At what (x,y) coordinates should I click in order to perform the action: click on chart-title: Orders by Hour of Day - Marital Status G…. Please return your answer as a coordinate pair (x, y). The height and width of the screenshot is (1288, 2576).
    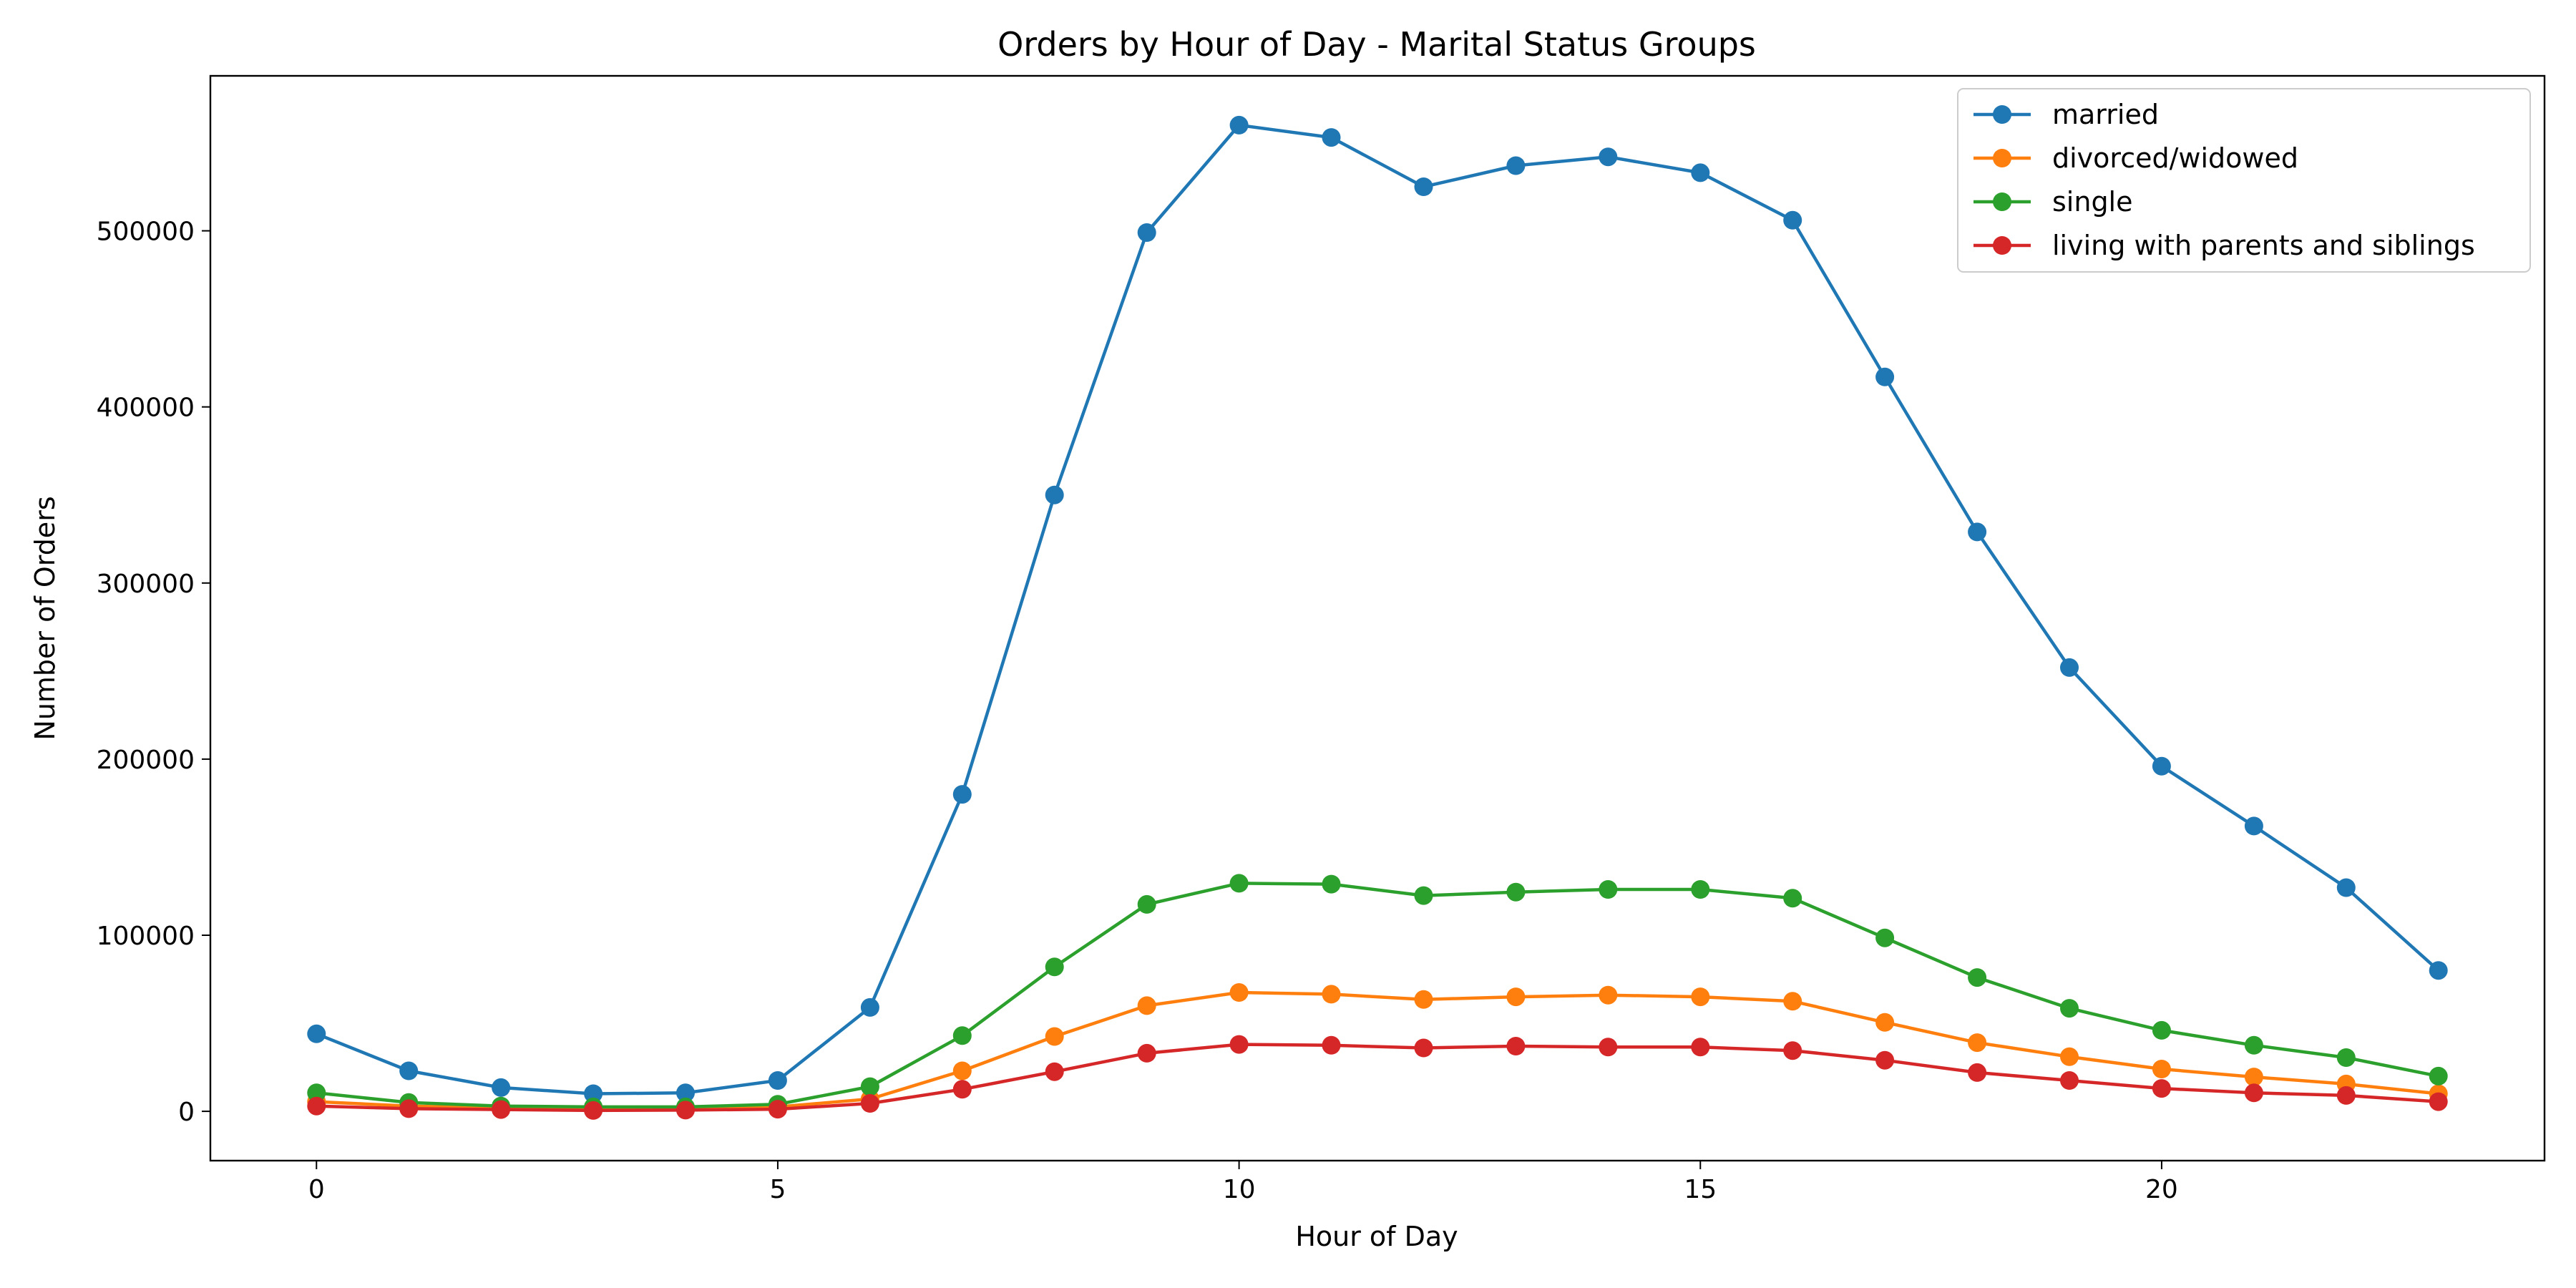
    Looking at the image, I should click on (1376, 44).